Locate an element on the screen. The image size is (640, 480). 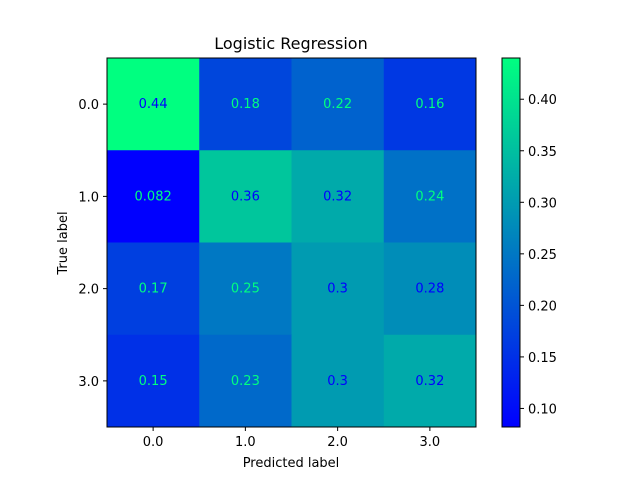
cell-value-label: 0.18 is located at coordinates (245, 104).